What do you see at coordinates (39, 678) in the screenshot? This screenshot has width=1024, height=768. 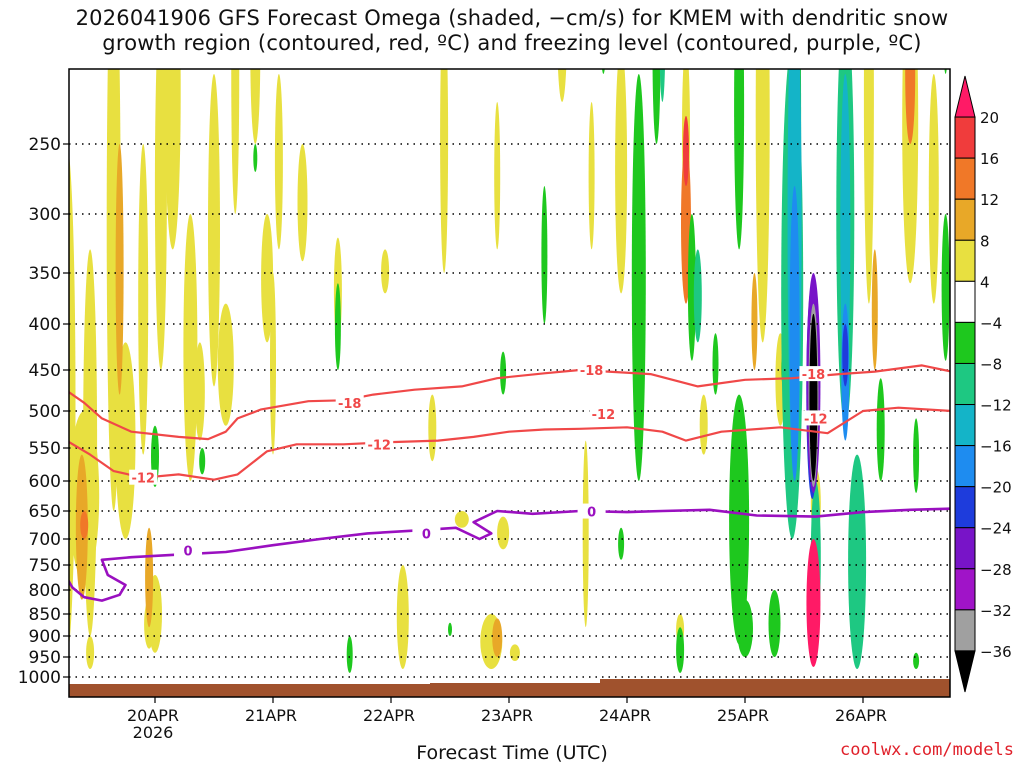 I see `y-tick-label-1000: 1000` at bounding box center [39, 678].